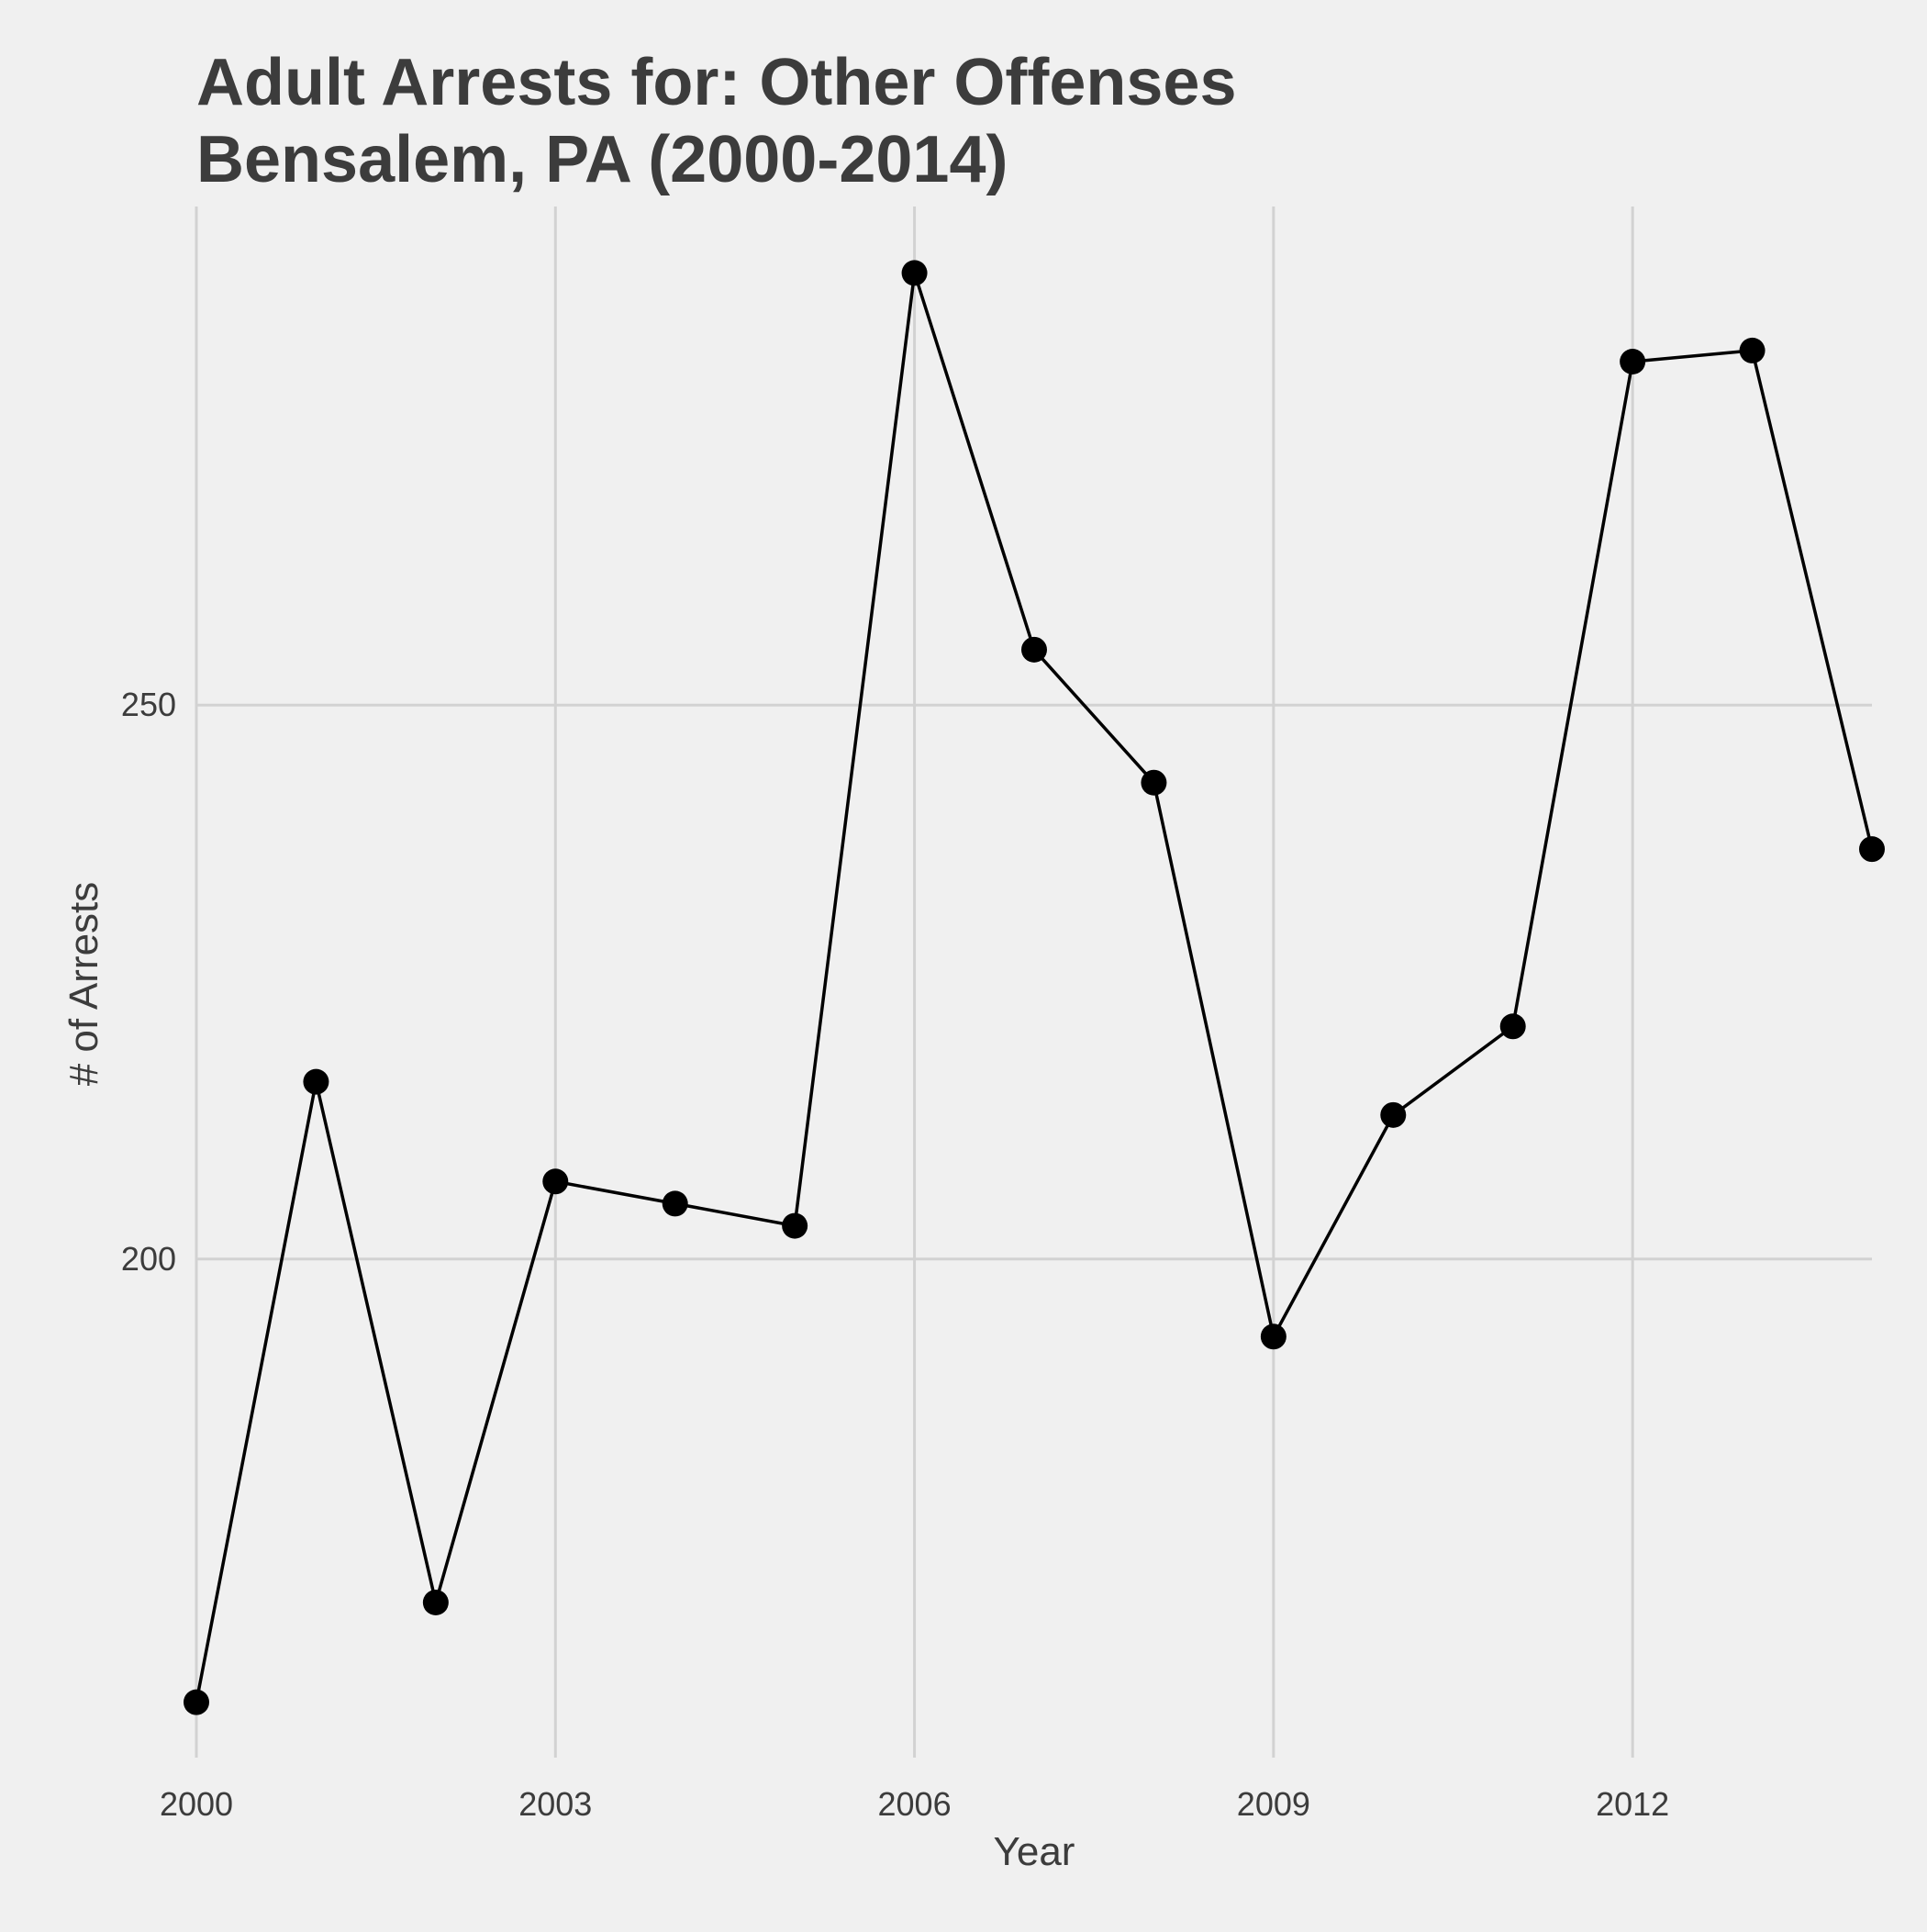 The image size is (1927, 1932). I want to click on data-point-2012, so click(1633, 361).